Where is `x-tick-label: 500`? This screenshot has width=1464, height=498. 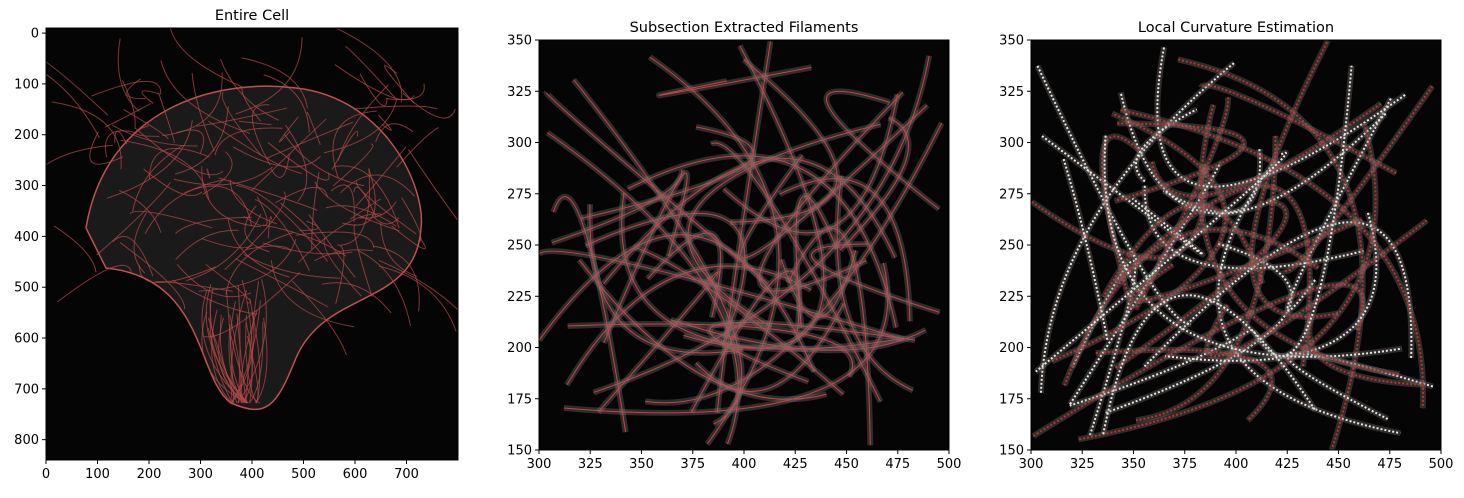 x-tick-label: 500 is located at coordinates (303, 474).